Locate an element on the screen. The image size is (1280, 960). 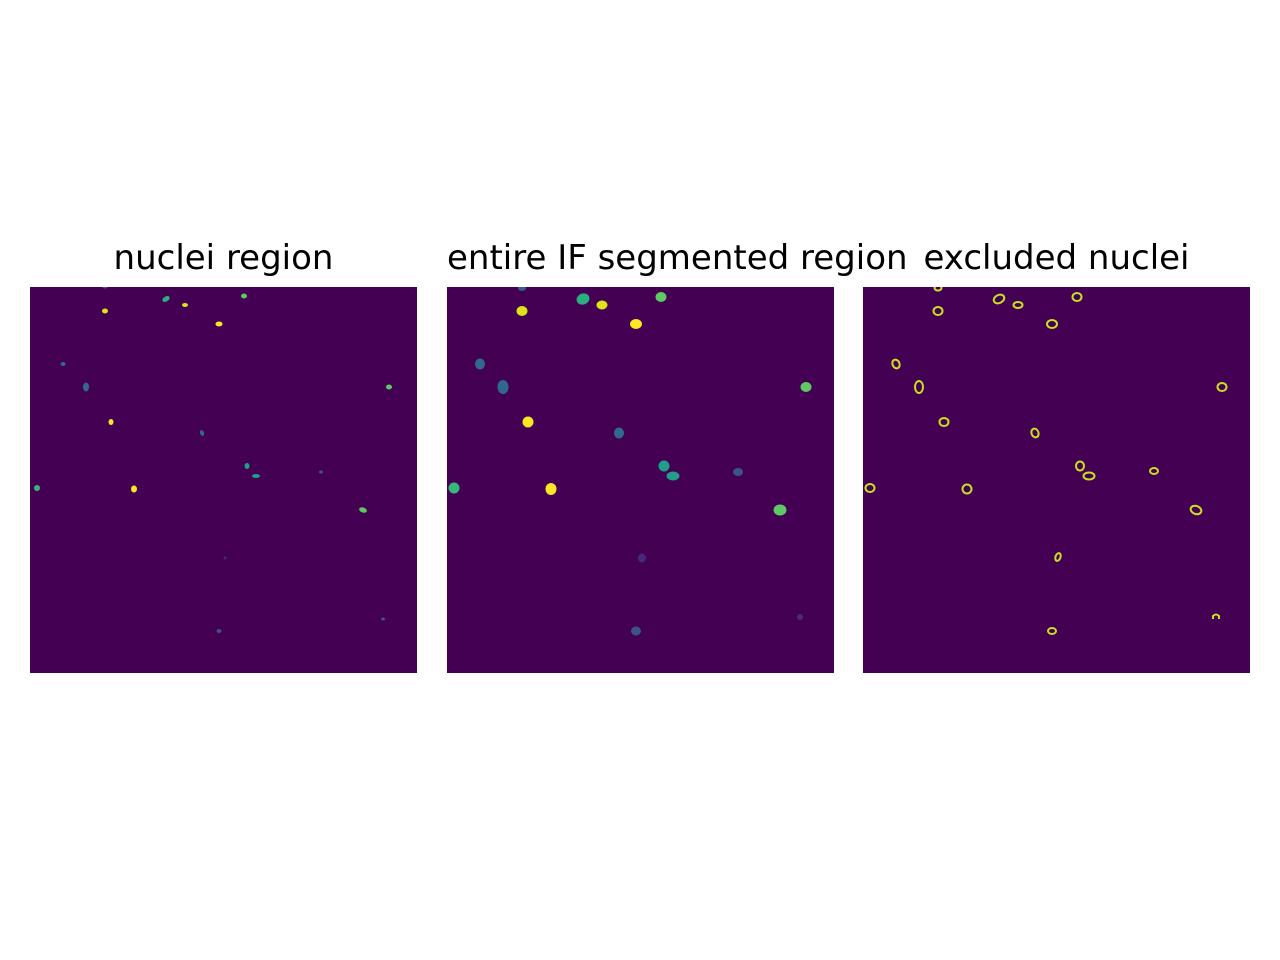
panel-title-nuclei-region: nuclei region is located at coordinates (223, 258).